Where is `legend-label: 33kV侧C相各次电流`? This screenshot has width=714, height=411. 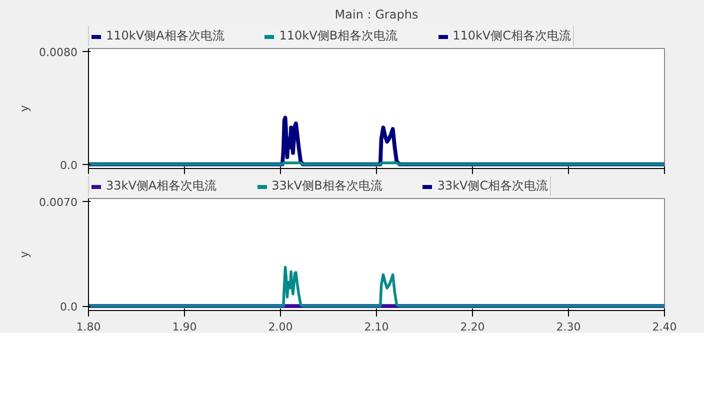
legend-label: 33kV侧C相各次电流 is located at coordinates (492, 186).